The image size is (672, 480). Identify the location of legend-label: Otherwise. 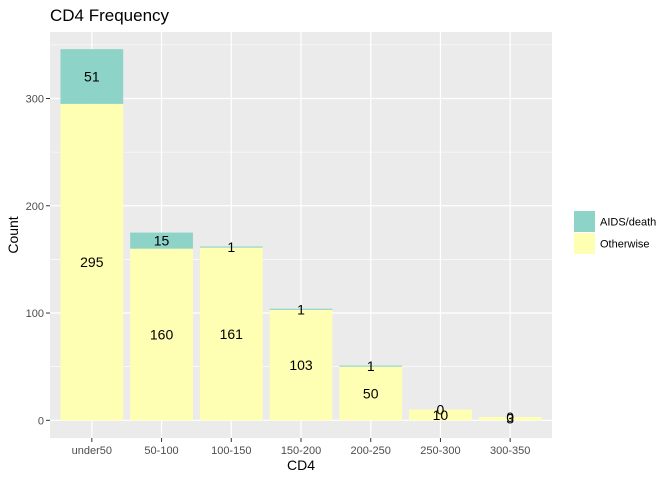
(625, 245).